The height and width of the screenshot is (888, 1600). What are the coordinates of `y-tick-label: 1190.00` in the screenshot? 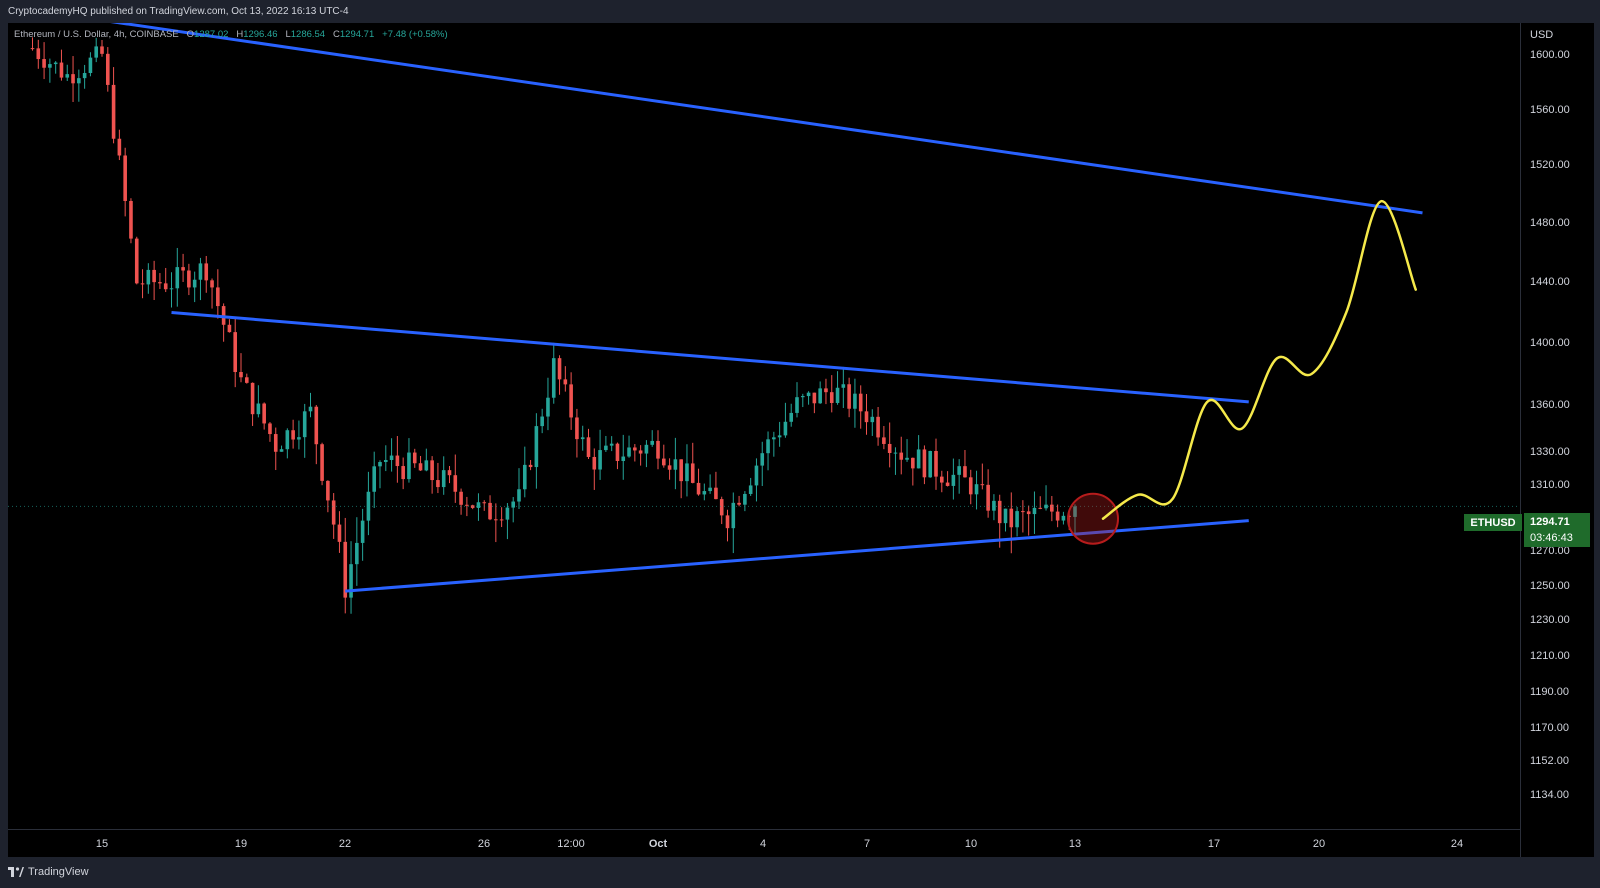 It's located at (1549, 692).